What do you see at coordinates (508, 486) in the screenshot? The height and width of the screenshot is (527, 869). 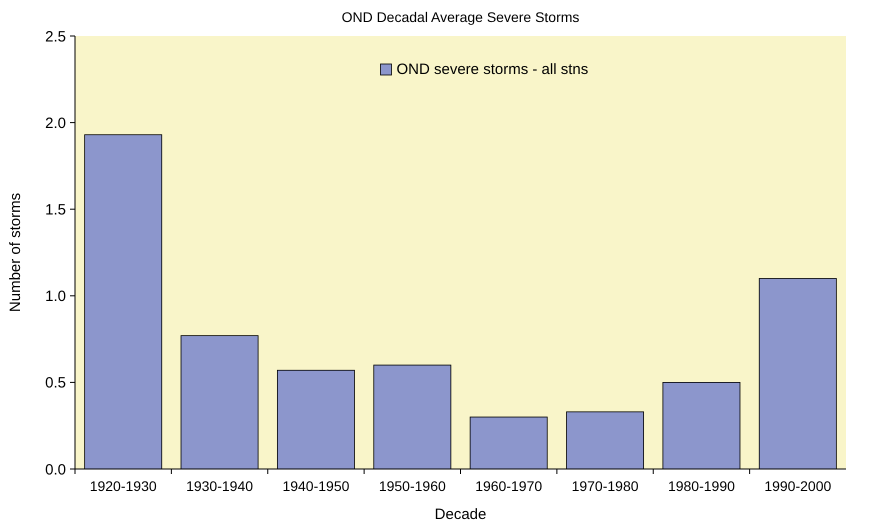 I see `x-tick-label: 1960-1970` at bounding box center [508, 486].